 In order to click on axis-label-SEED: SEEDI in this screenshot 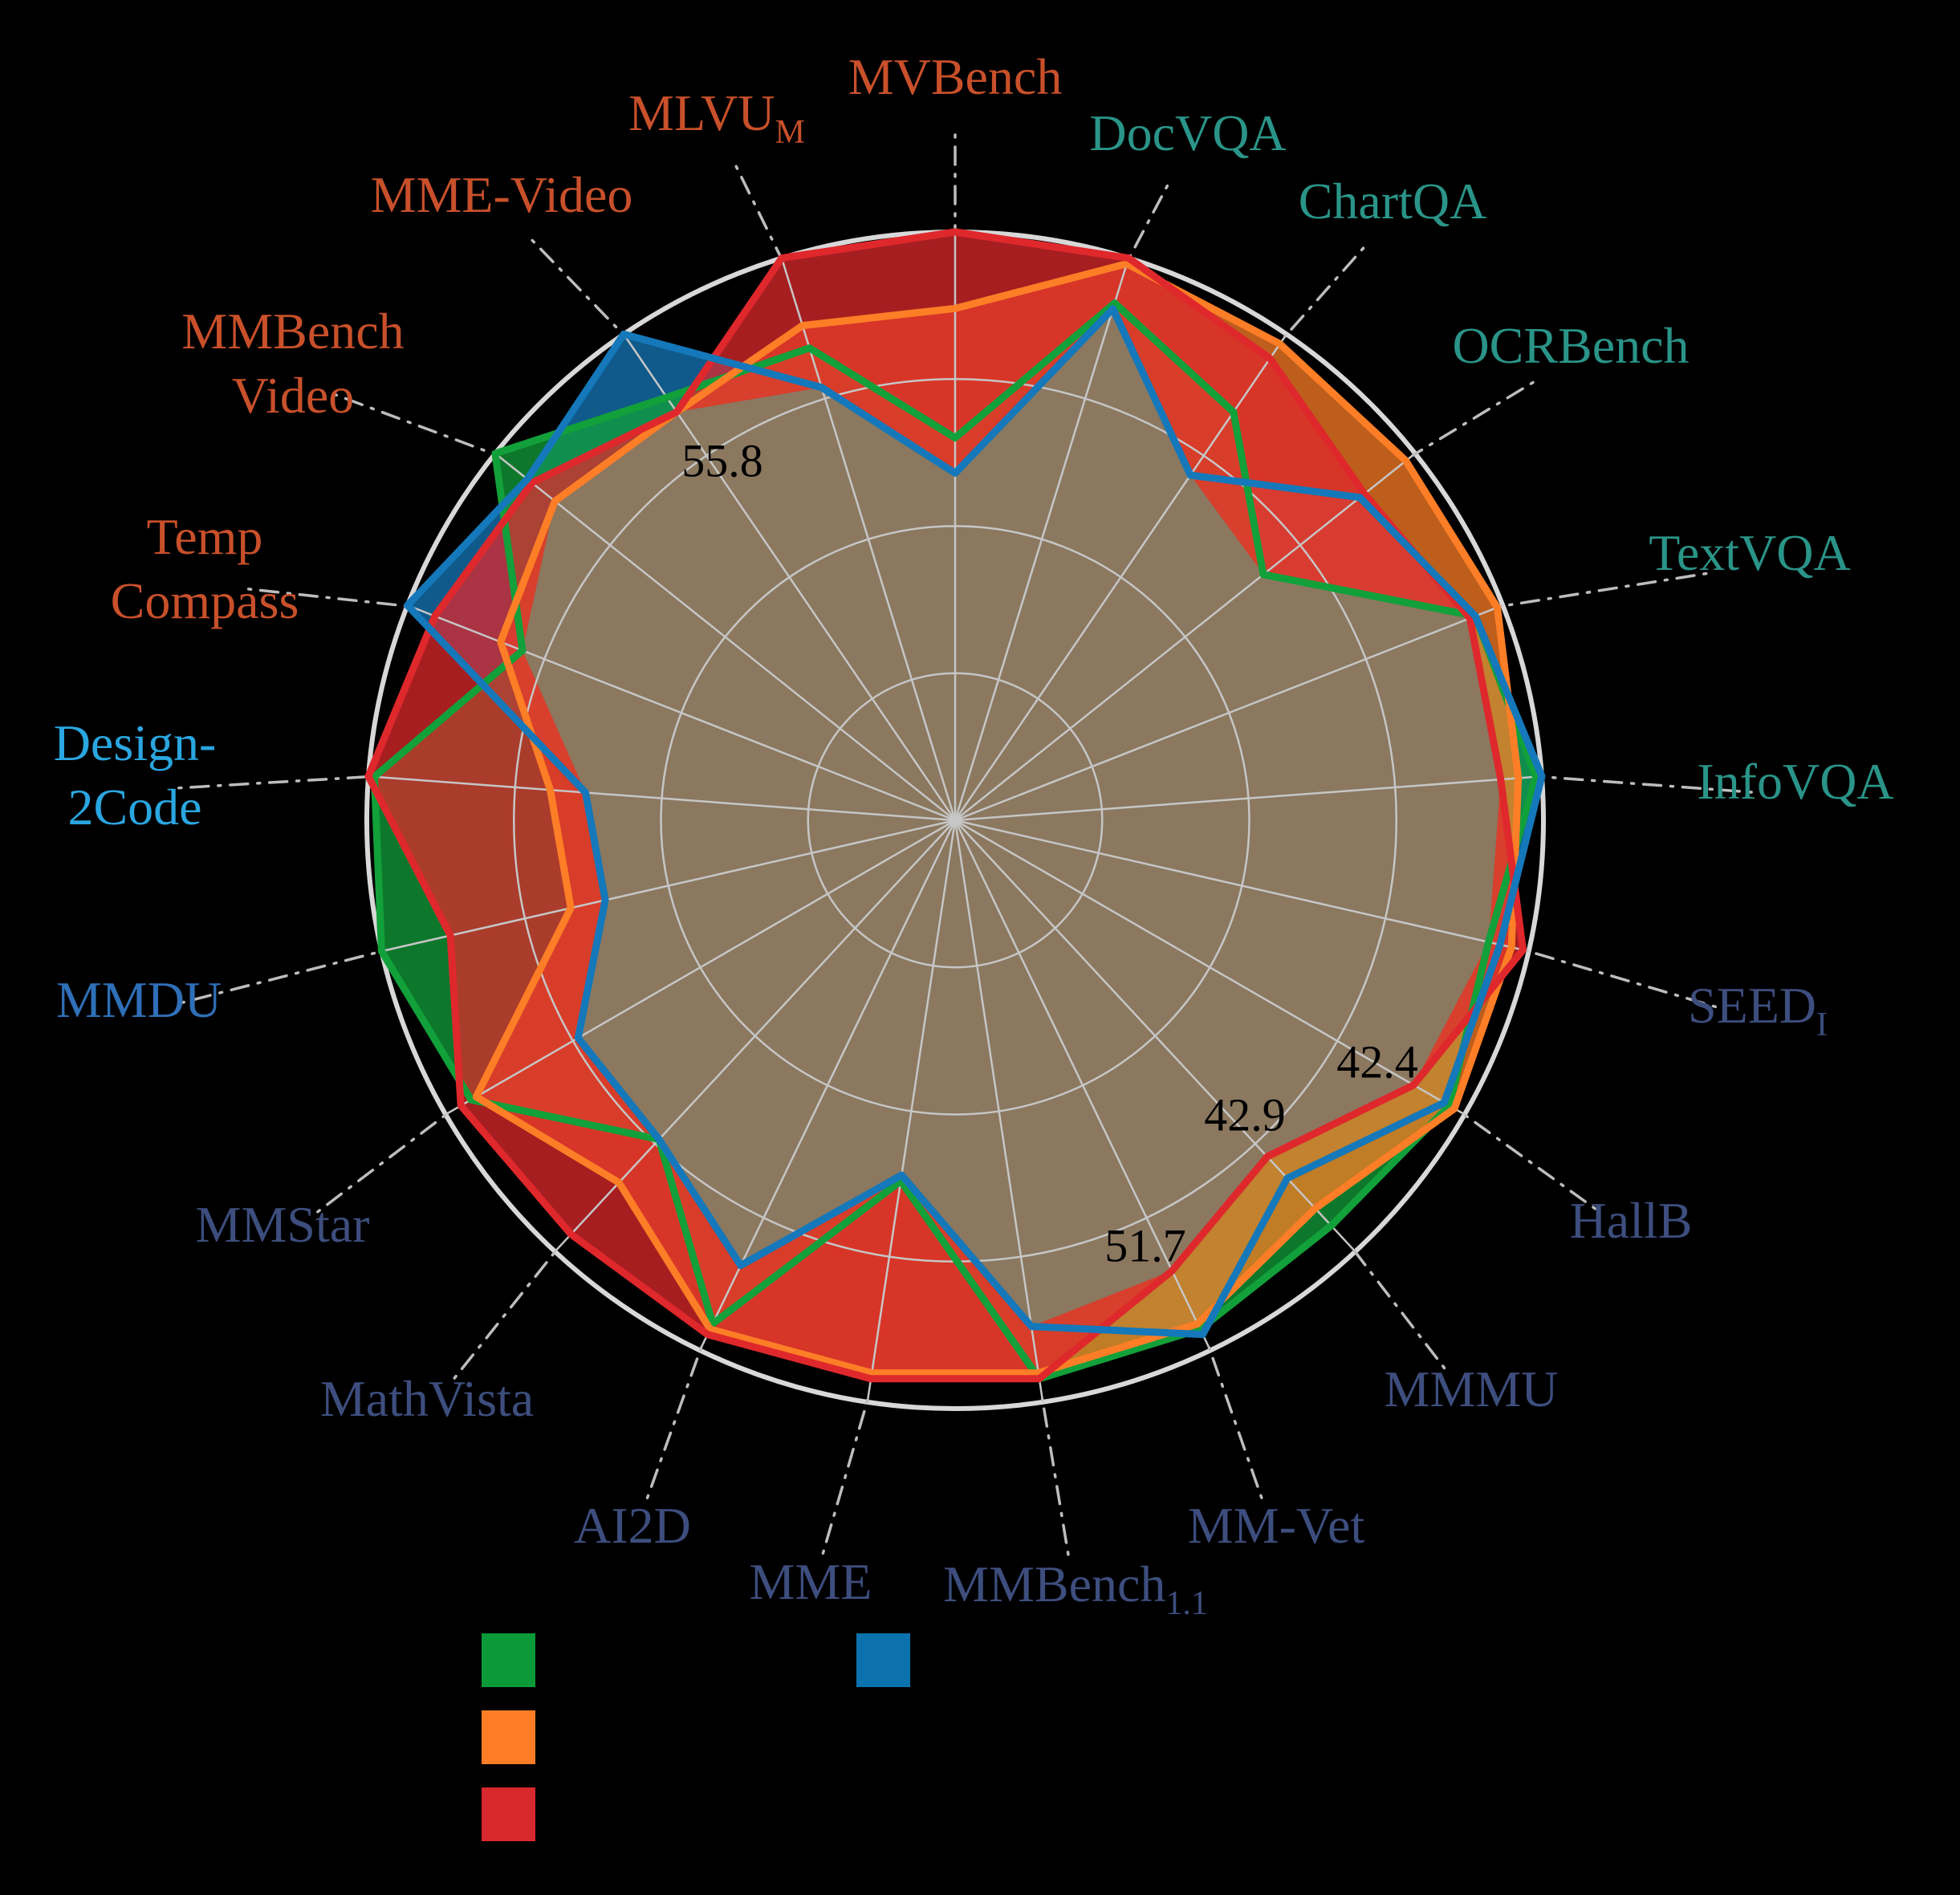, I will do `click(1758, 1010)`.